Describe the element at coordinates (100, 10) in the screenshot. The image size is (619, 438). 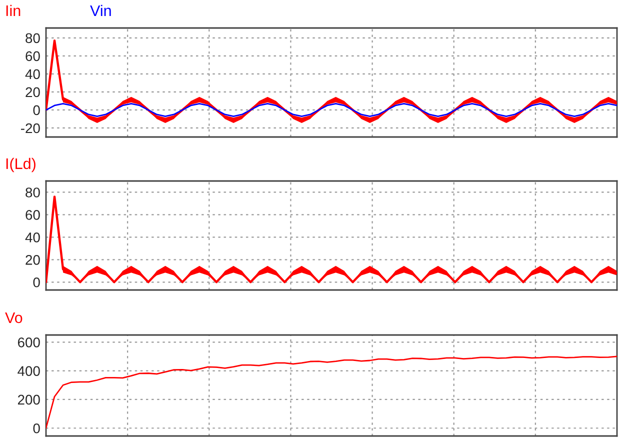
I see `text: Vin` at that location.